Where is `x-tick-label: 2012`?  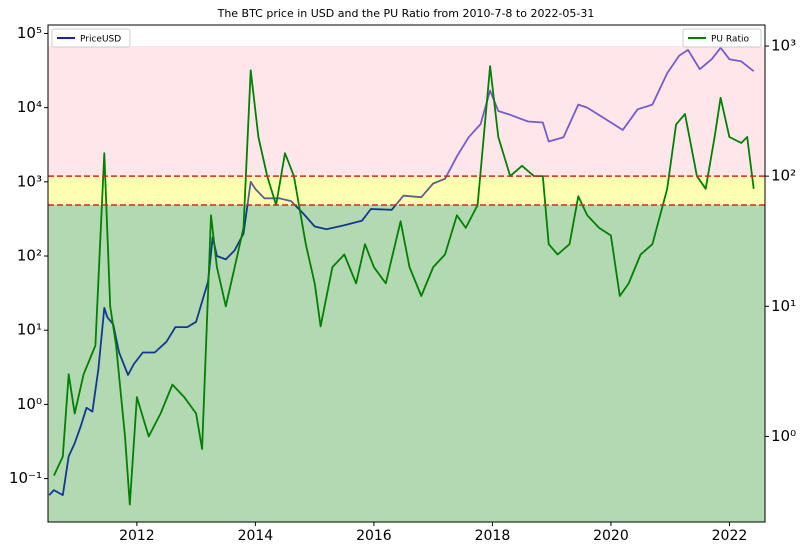 x-tick-label: 2012 is located at coordinates (137, 536).